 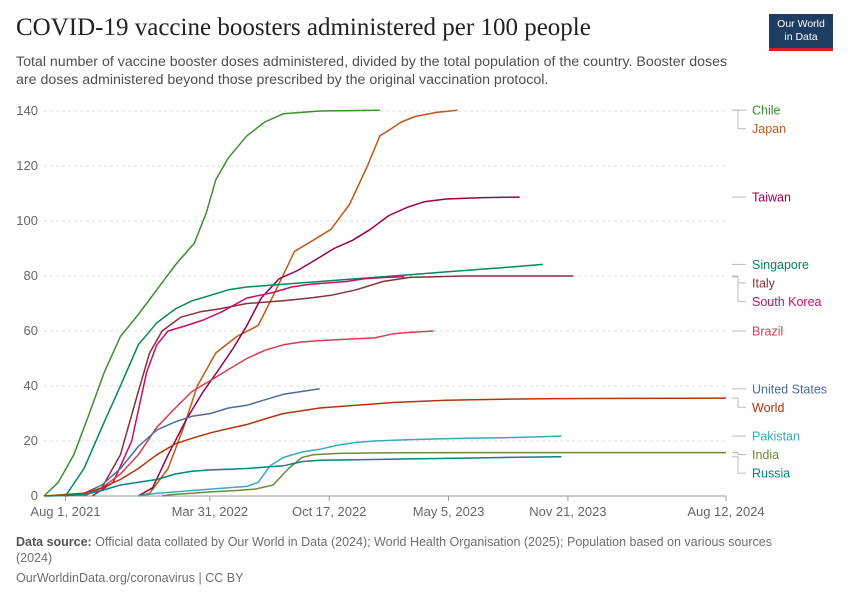 I want to click on logo-line-1: Our World, so click(x=801, y=24).